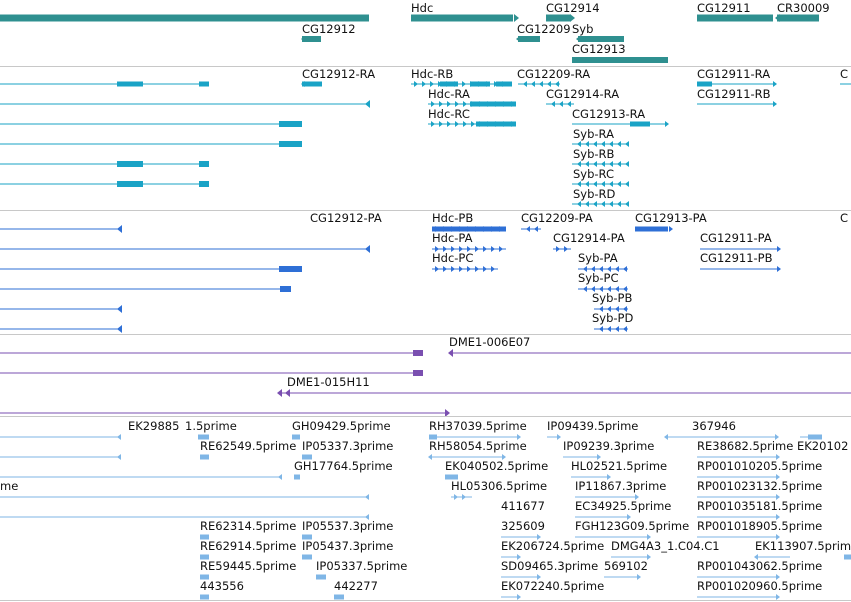 The image size is (851, 602). I want to click on est-label: IP09239.3prime, so click(609, 446).